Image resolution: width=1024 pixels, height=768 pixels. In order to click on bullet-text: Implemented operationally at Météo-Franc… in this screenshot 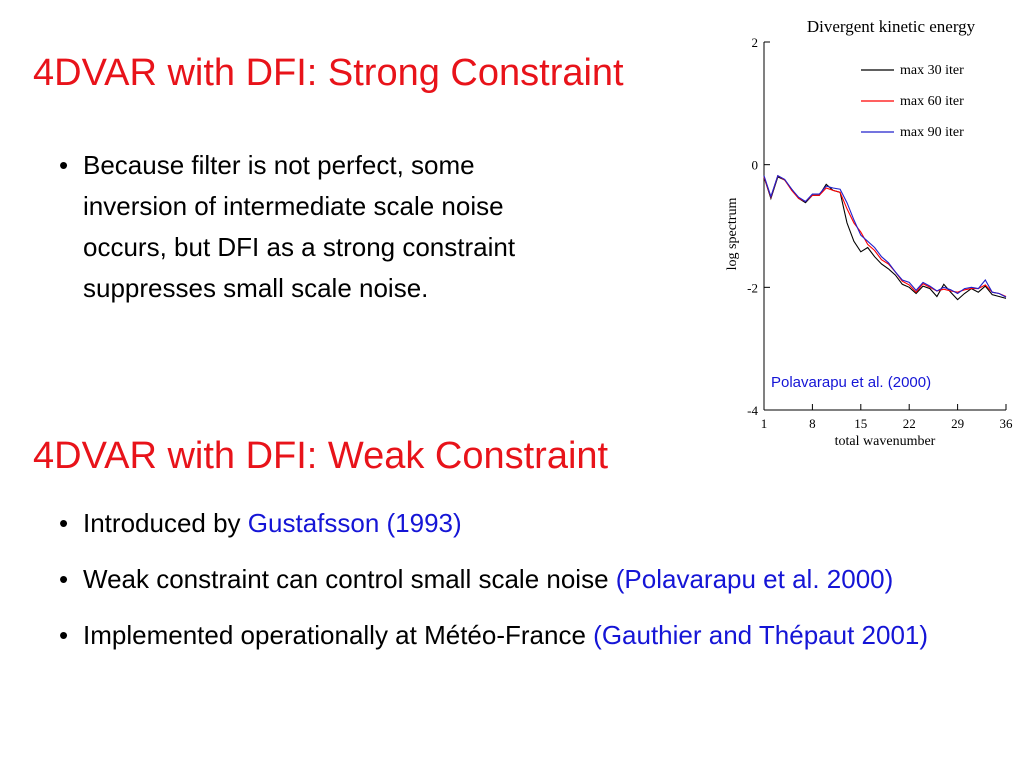, I will do `click(338, 635)`.